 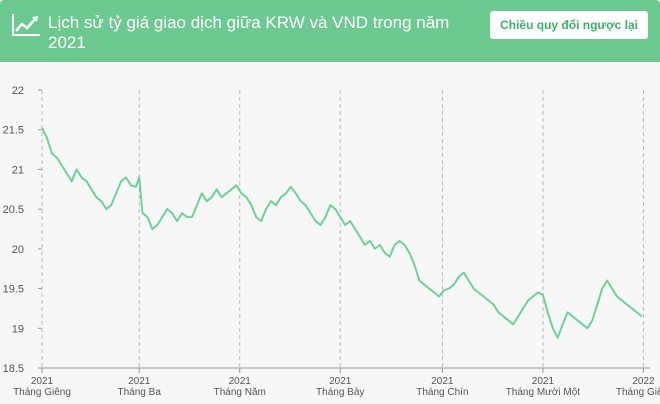 I want to click on y-tick-label: 20, so click(x=18, y=250).